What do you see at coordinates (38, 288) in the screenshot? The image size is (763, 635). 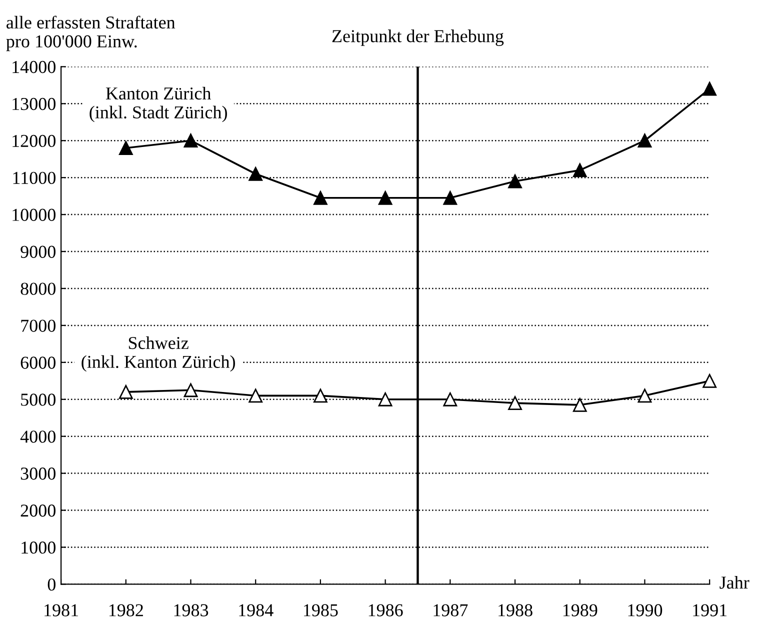 I see `y-tick-label: 8000` at bounding box center [38, 288].